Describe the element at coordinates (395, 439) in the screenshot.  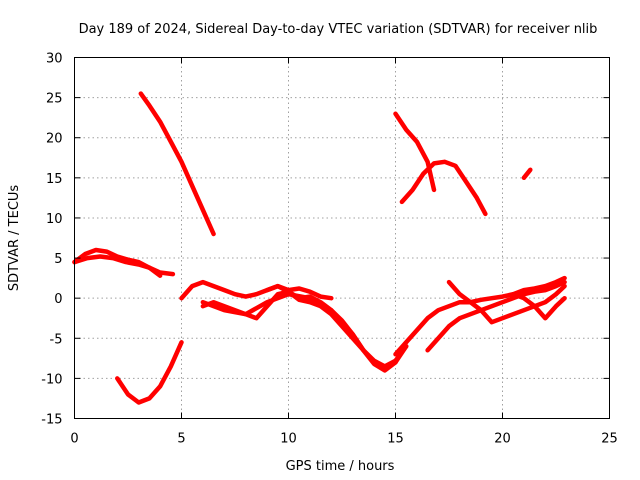
I see `x-tick-label: 15` at that location.